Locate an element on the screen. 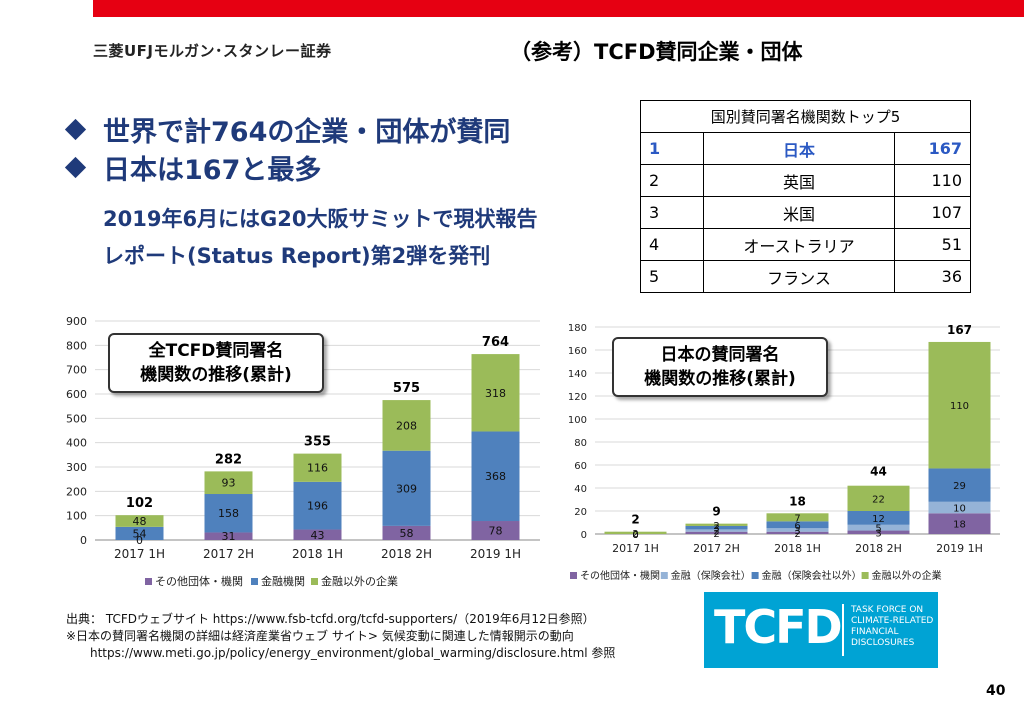 Image resolution: width=1024 pixels, height=709 pixels. bullet-item: 世界で計764の企業・団体が賛同 is located at coordinates (286, 129).